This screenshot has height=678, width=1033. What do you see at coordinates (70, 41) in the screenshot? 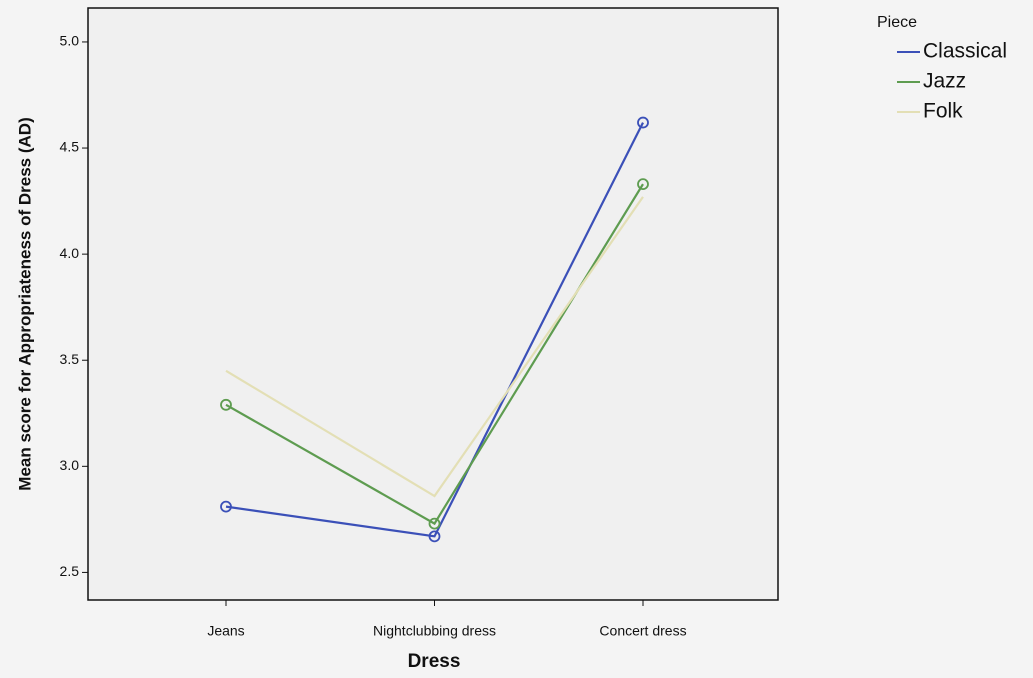
I see `y-tick-label: 5.0` at bounding box center [70, 41].